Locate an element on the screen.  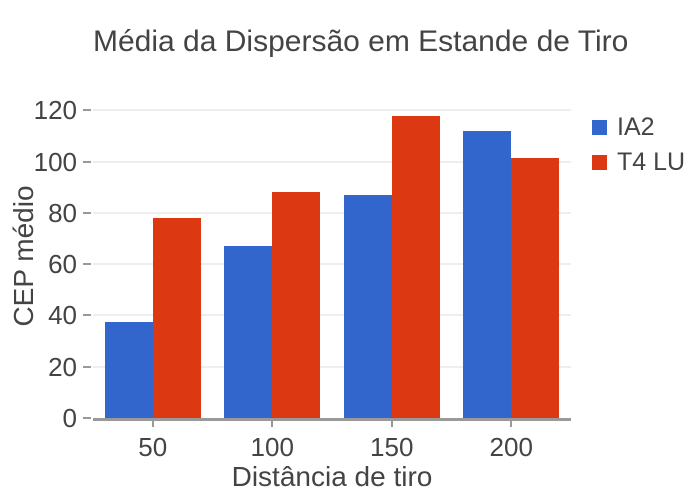
y-tick-label-40: 40 is located at coordinates (62, 315).